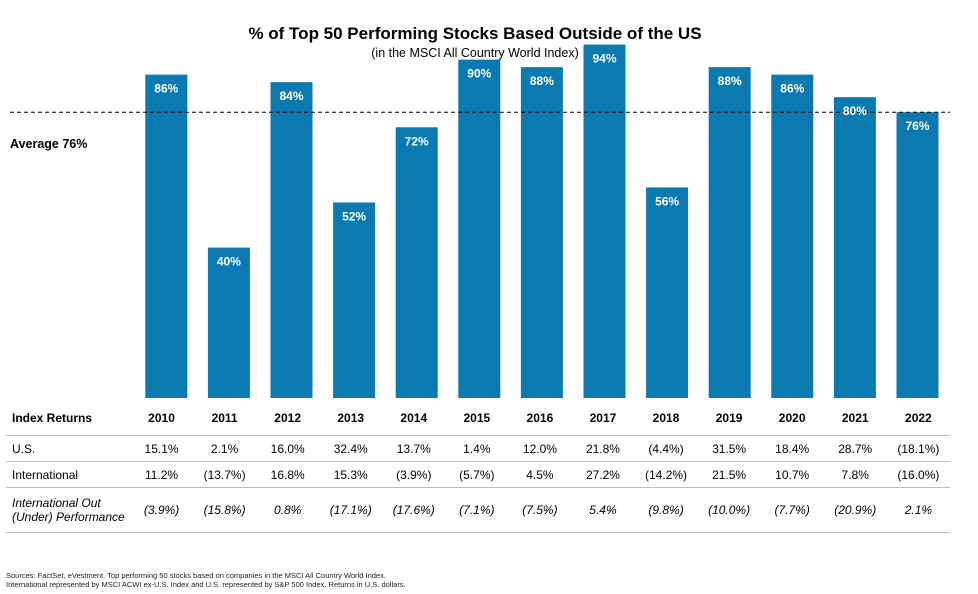 Image resolution: width=978 pixels, height=594 pixels. Describe the element at coordinates (351, 448) in the screenshot. I see `table-cell: 32.4%` at that location.